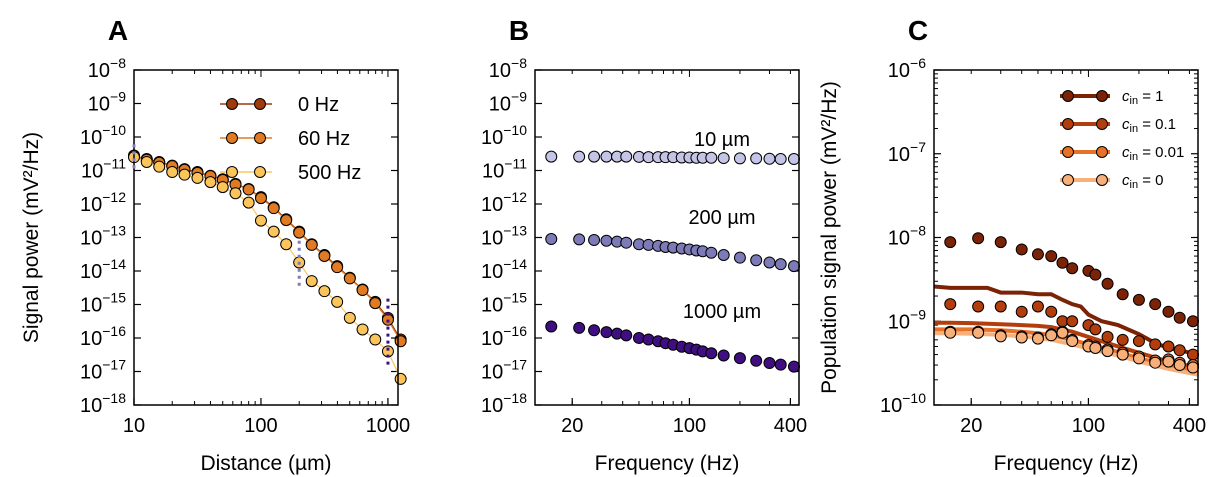 This screenshot has width=1212, height=477. Describe the element at coordinates (504, 370) in the screenshot. I see `y-tick-label: 10⁻¹⁷` at that location.